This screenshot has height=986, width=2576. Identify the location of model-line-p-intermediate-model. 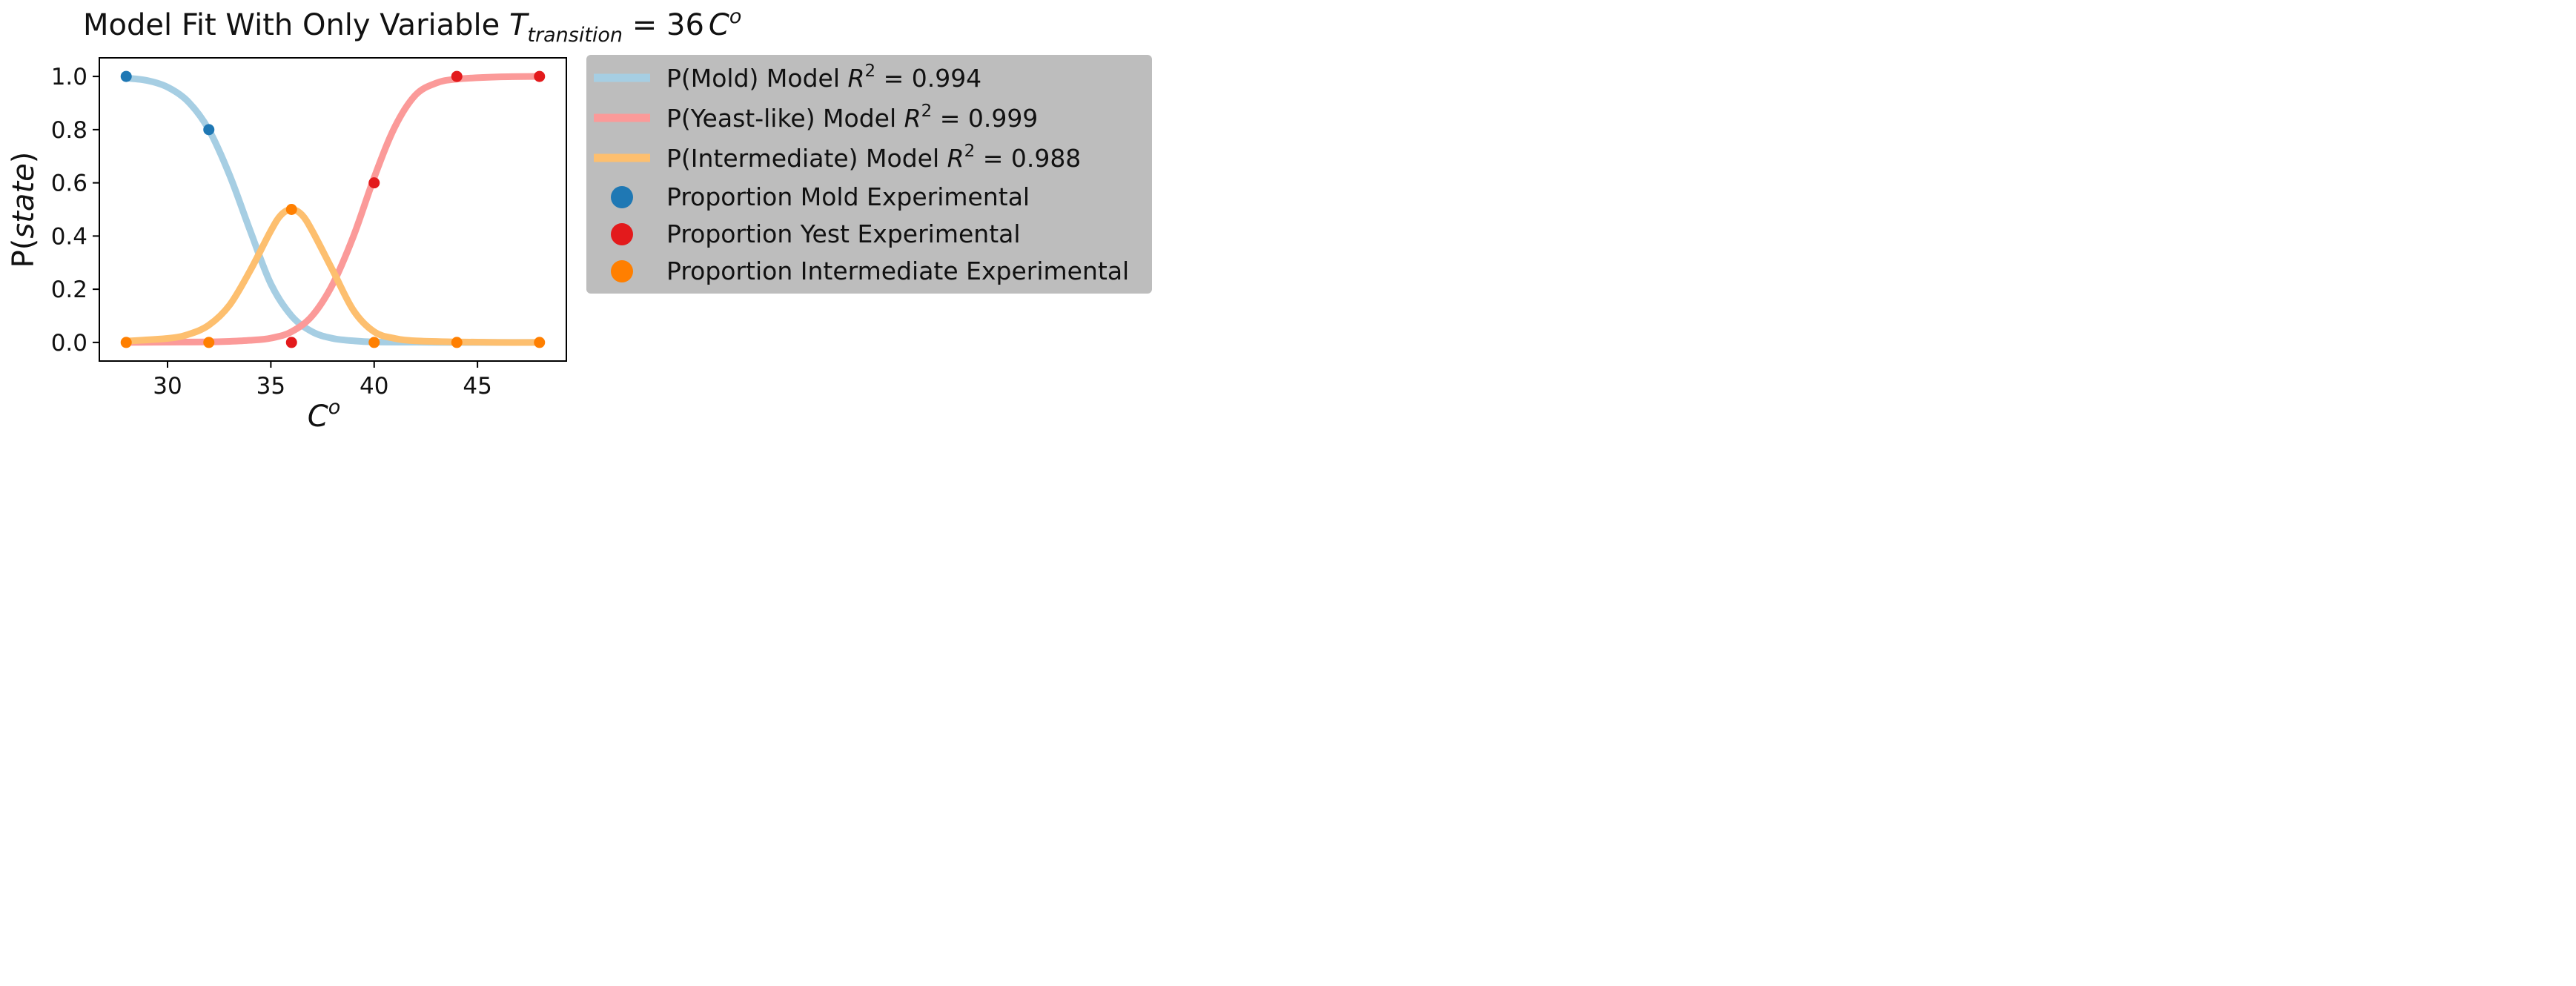
(332, 276).